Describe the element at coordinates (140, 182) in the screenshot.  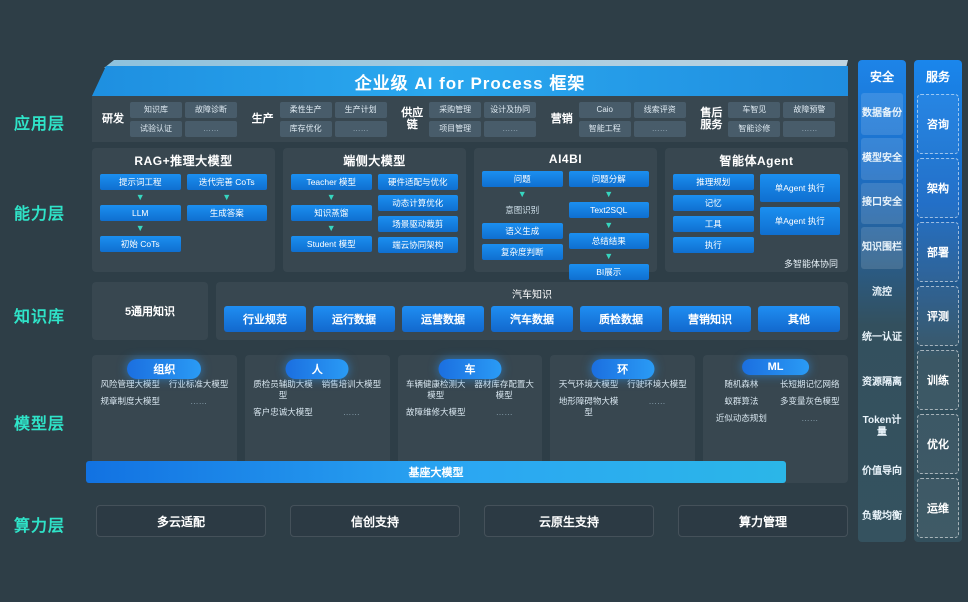
I see `capability-node: 提示词工程` at that location.